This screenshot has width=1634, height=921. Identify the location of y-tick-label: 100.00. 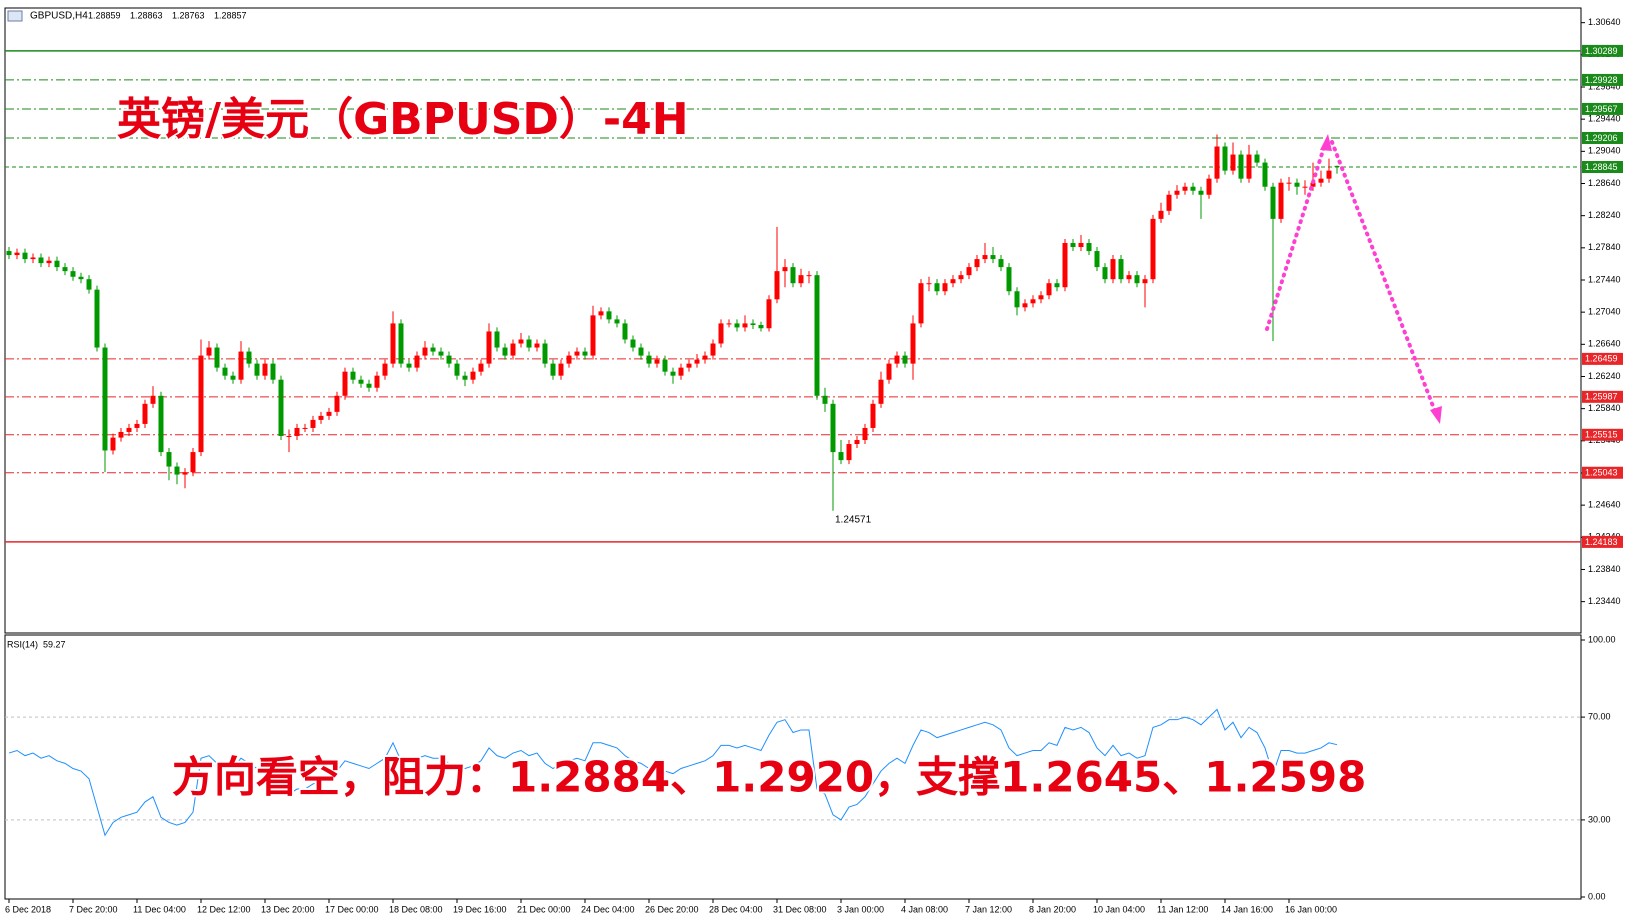
(1602, 639).